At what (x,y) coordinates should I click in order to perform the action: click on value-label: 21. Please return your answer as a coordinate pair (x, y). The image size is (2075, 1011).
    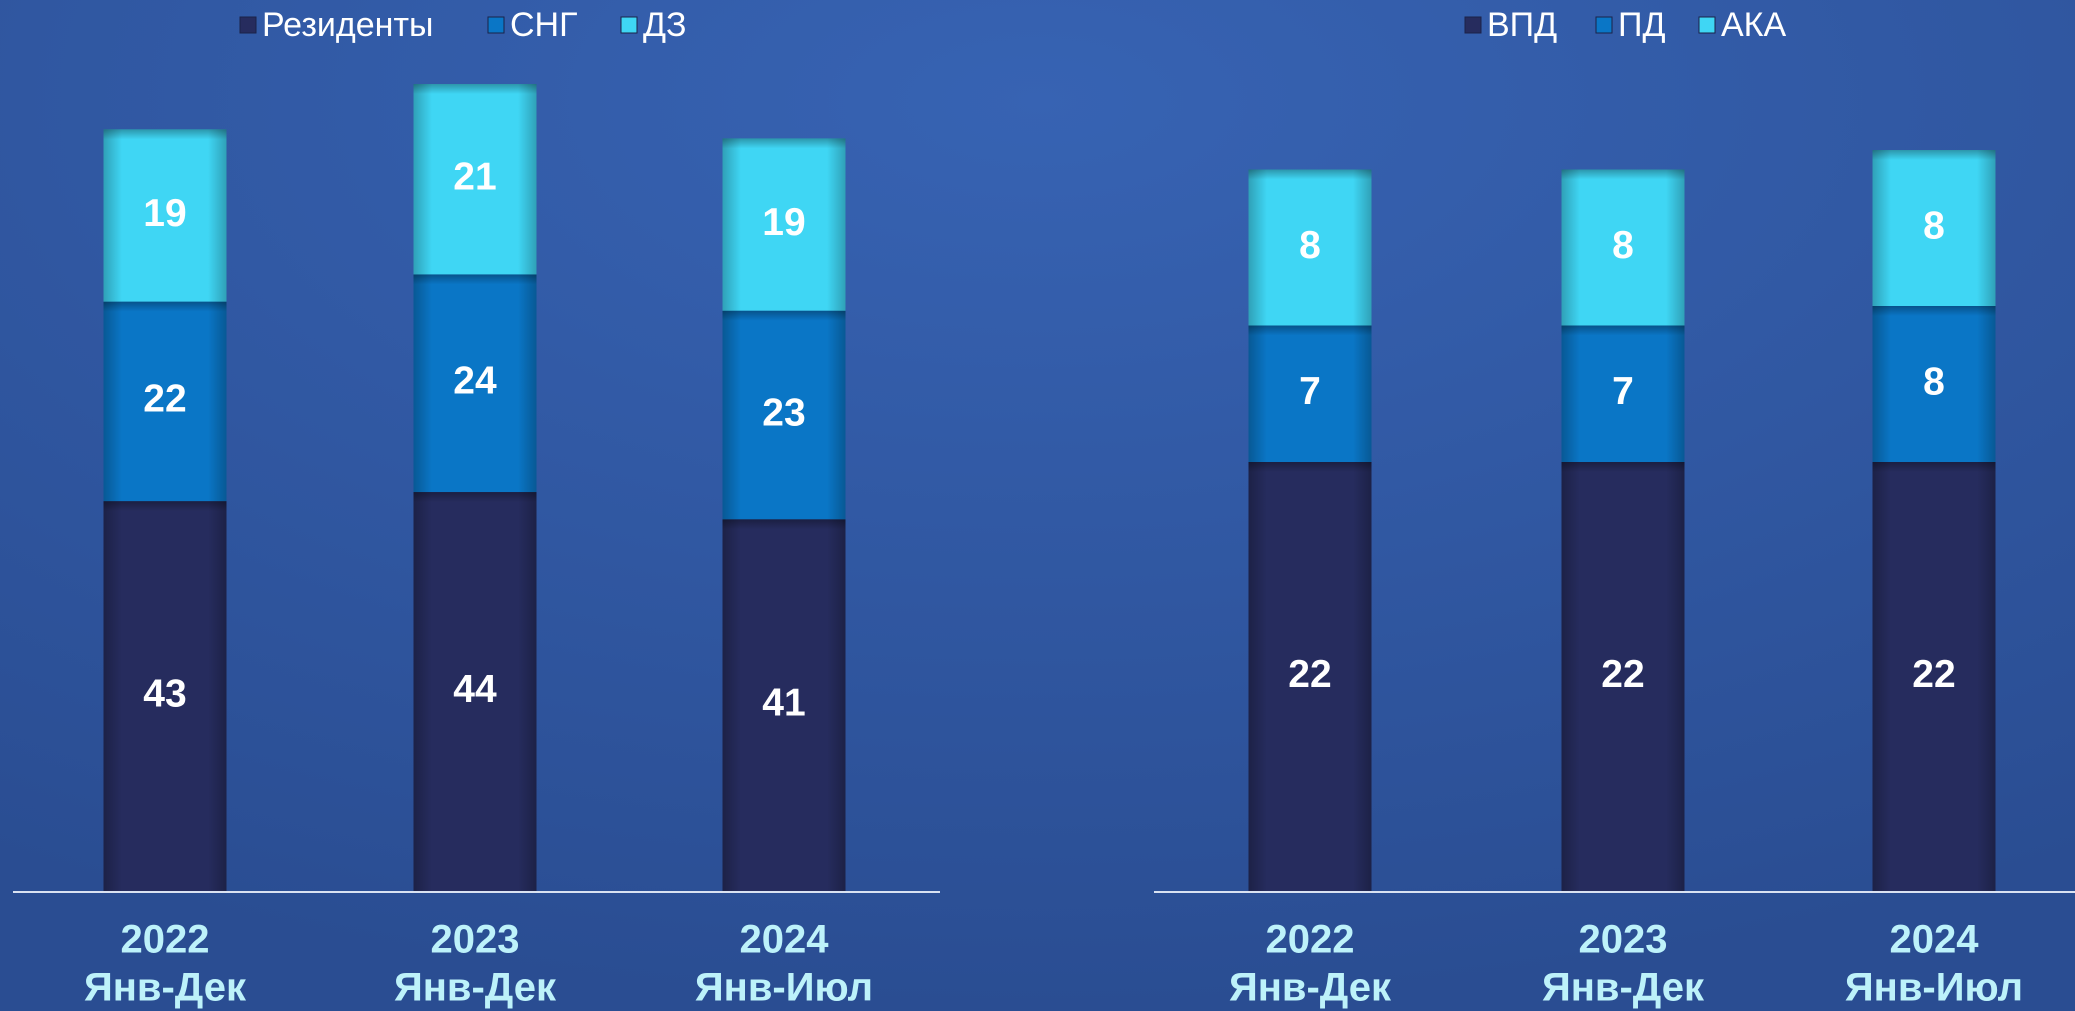
    Looking at the image, I should click on (474, 177).